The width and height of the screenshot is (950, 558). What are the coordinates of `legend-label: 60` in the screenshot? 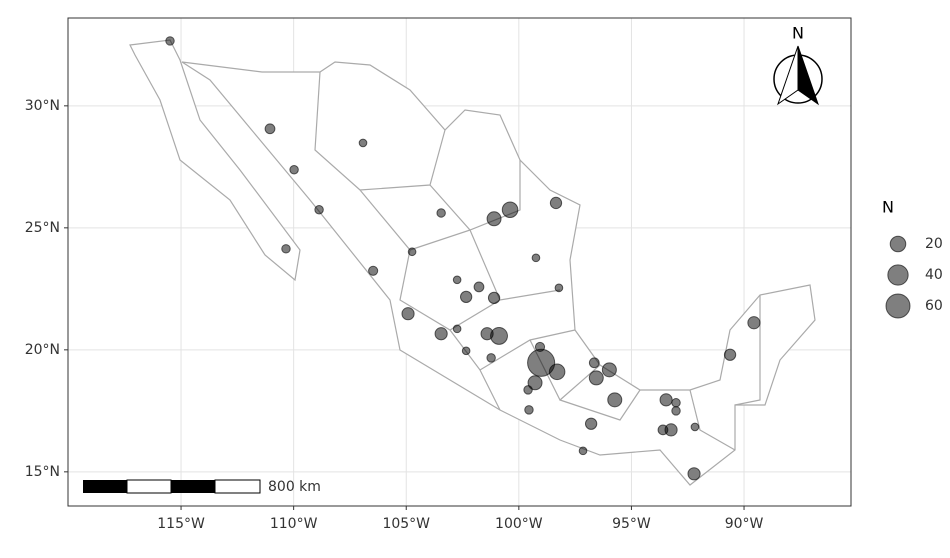 It's located at (934, 306).